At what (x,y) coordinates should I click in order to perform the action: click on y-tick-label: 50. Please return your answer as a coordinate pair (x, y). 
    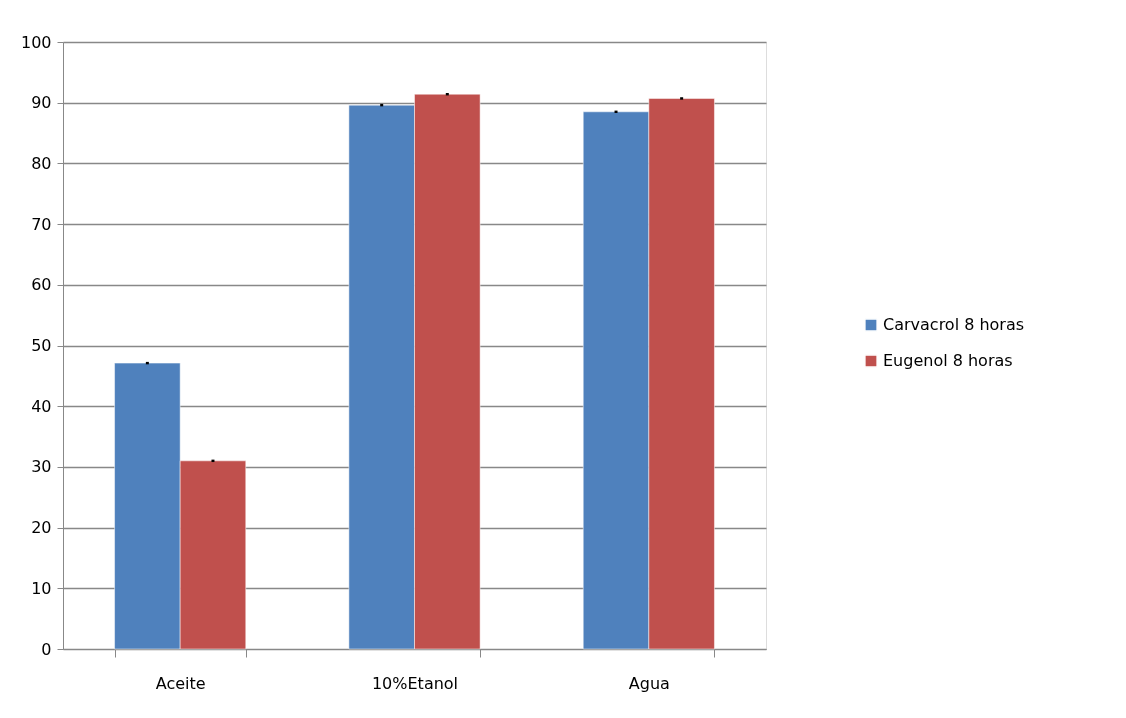
    Looking at the image, I should click on (41, 345).